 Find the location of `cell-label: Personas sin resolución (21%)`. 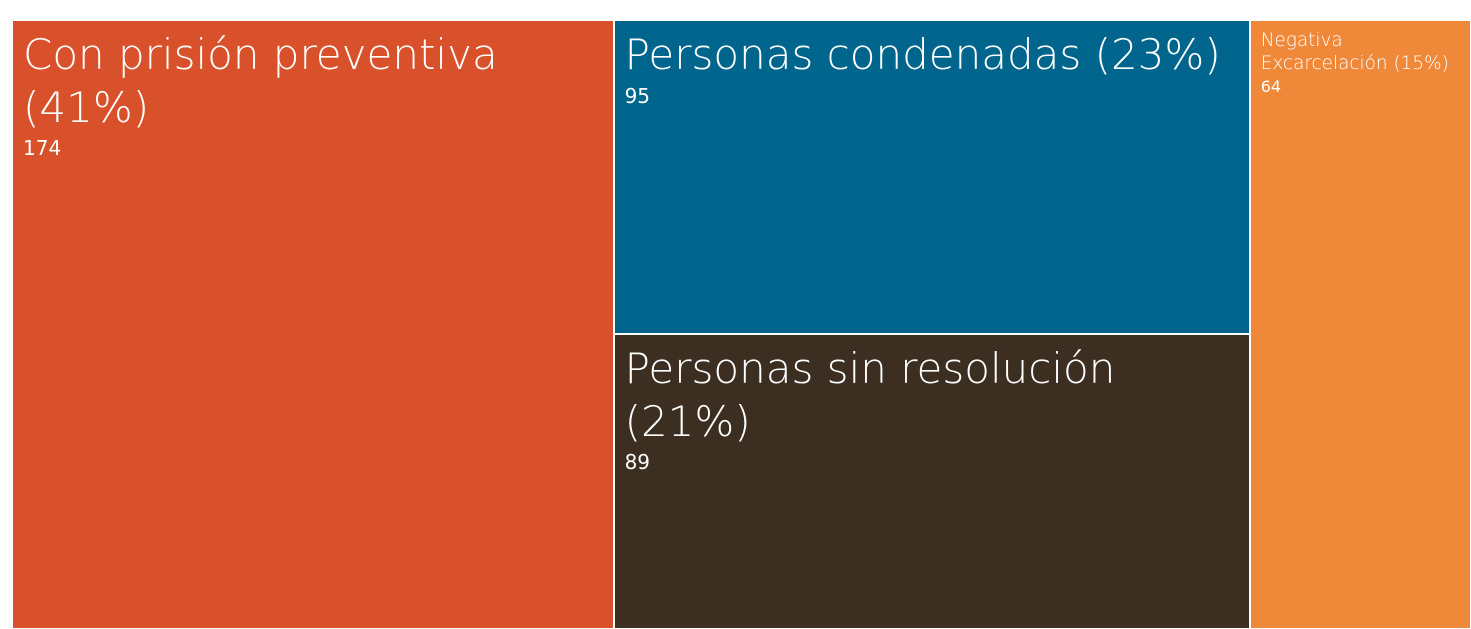

cell-label: Personas sin resolución (21%) is located at coordinates (870, 395).